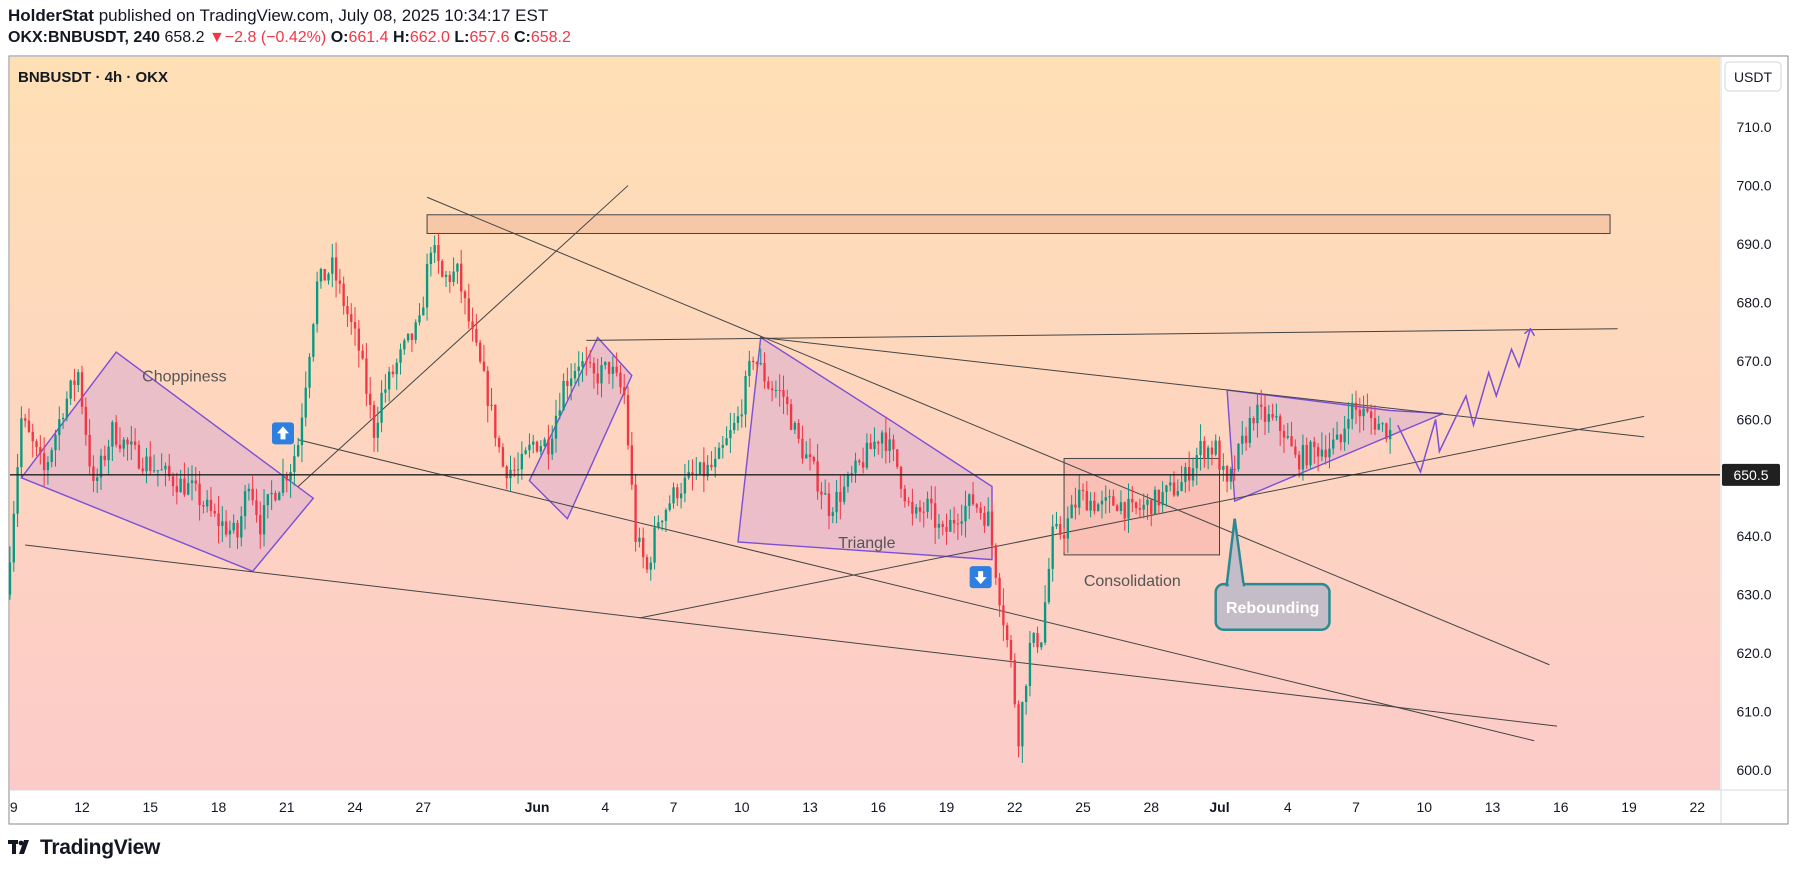  Describe the element at coordinates (1202, 387) in the screenshot. I see `pennant-top-line` at that location.